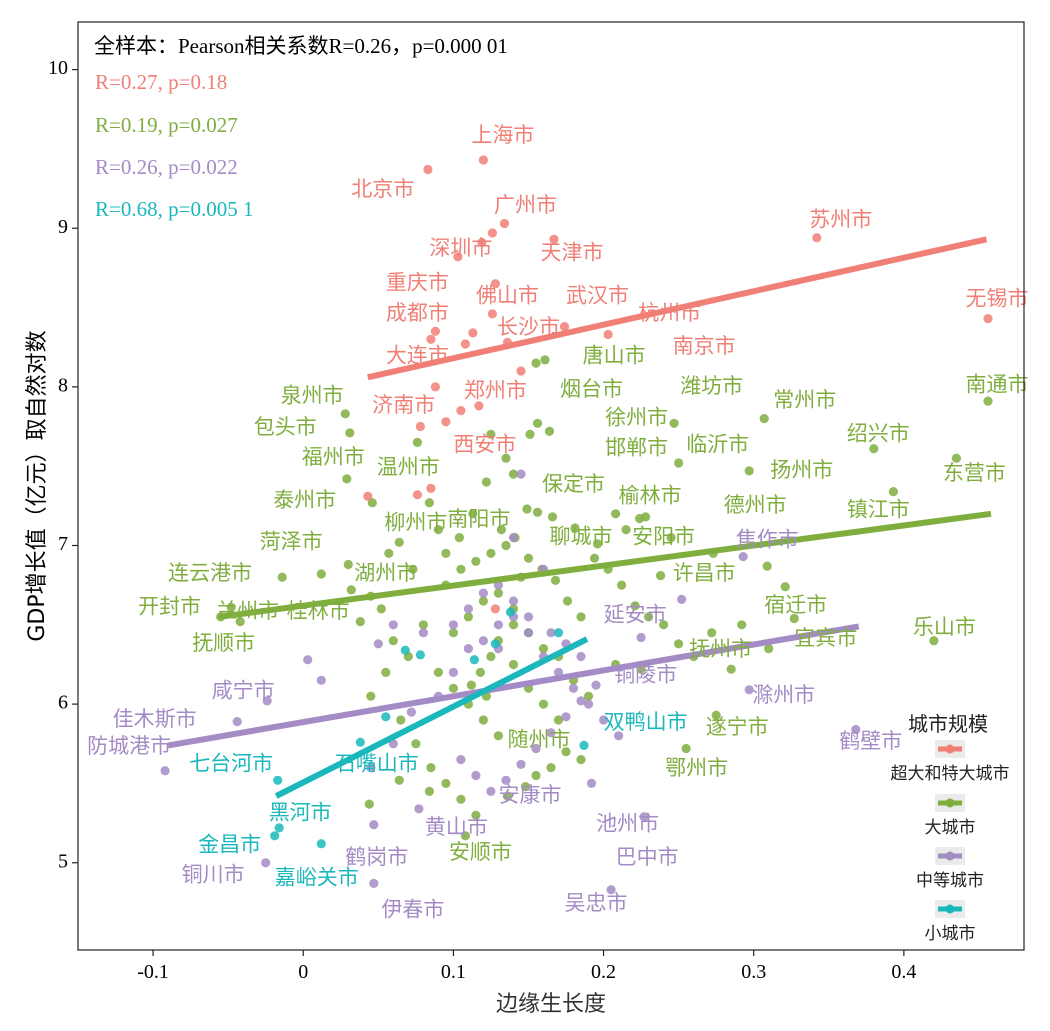 The width and height of the screenshot is (1050, 1031). What do you see at coordinates (456, 827) in the screenshot?
I see `city-label: 黄山市` at bounding box center [456, 827].